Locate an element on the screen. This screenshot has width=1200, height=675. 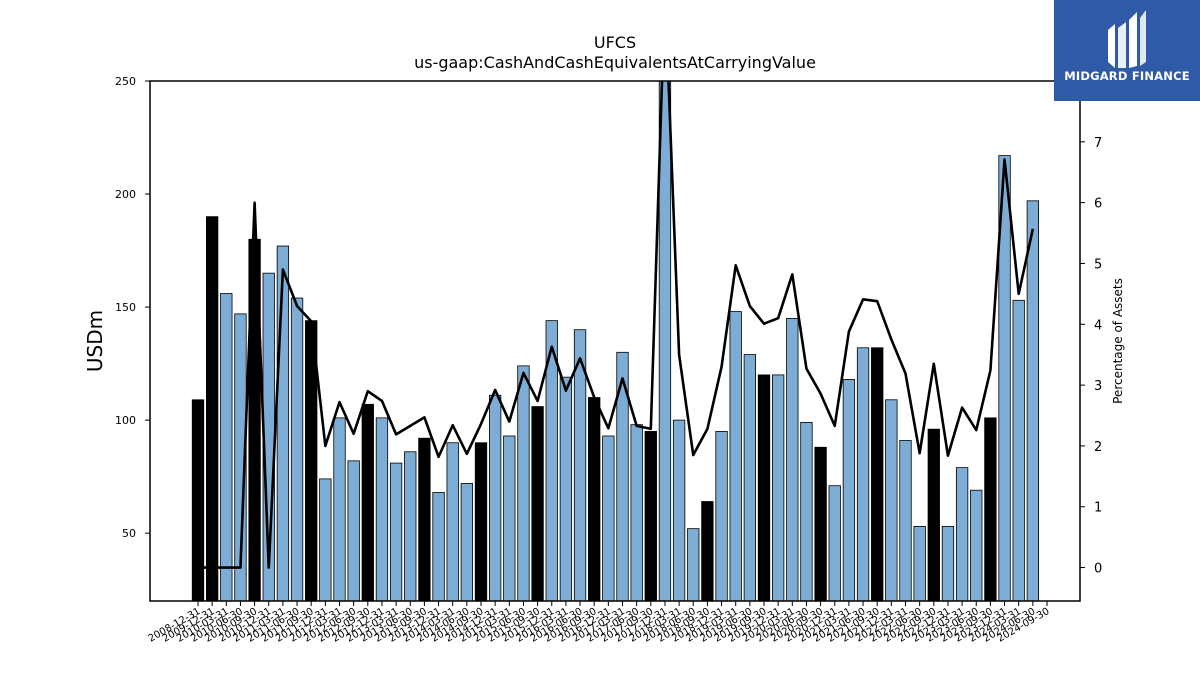
y2-tick-label: 4 is located at coordinates (1098, 325).